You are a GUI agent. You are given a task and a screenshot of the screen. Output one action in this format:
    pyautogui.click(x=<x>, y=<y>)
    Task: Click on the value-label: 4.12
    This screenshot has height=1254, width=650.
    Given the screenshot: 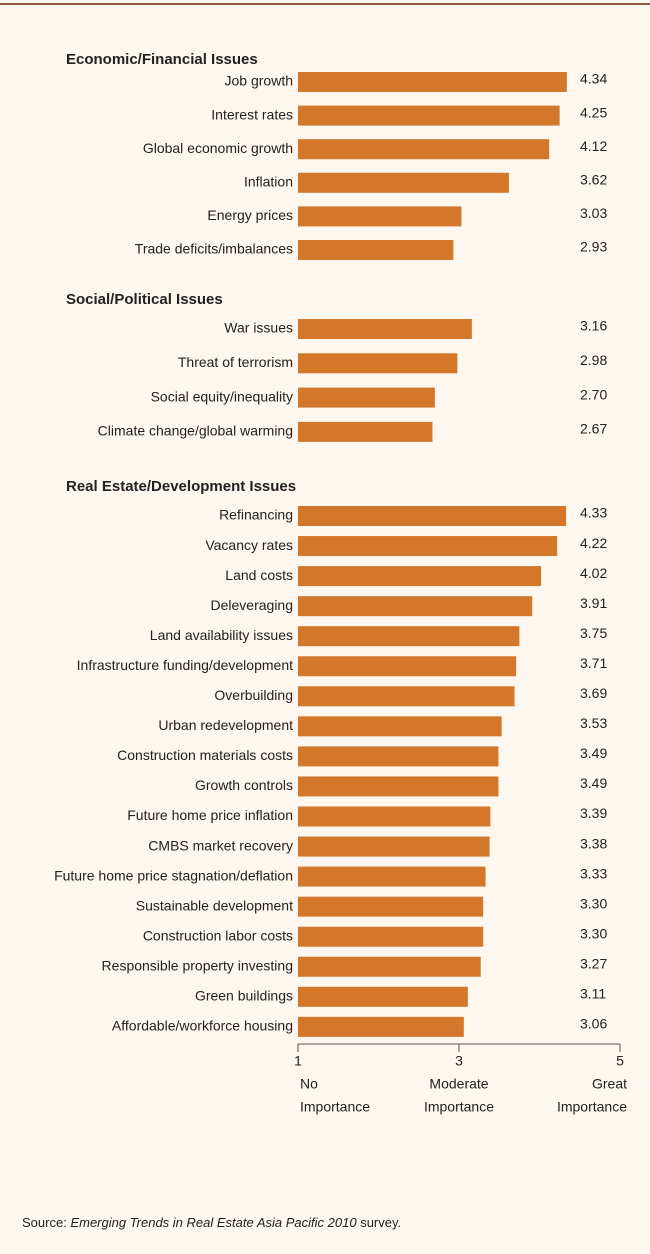 What is the action you would take?
    pyautogui.click(x=593, y=146)
    